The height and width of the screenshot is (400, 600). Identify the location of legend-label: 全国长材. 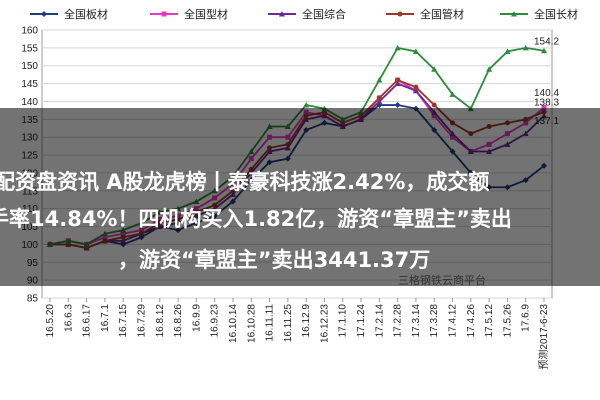
(556, 14).